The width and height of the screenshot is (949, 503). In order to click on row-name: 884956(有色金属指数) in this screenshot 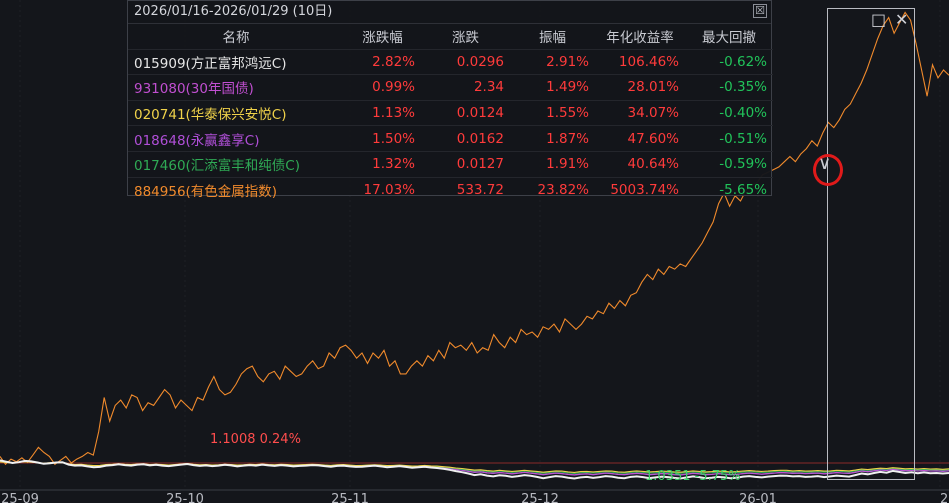, I will do `click(236, 189)`.